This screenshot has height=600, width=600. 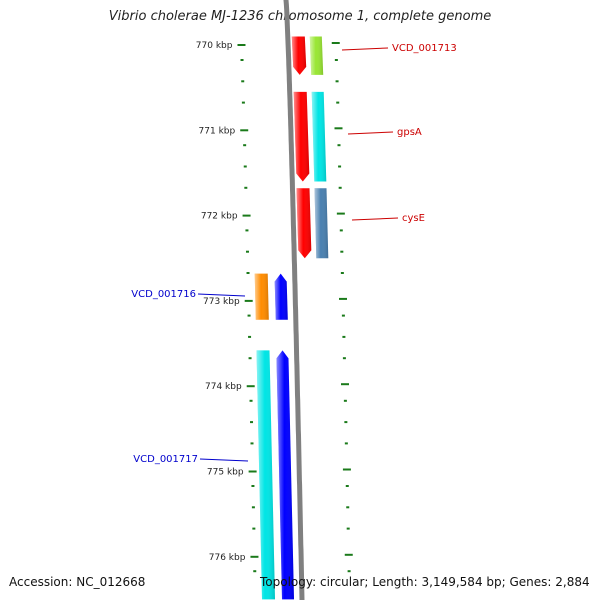 I want to click on gene-features, so click(x=291, y=318).